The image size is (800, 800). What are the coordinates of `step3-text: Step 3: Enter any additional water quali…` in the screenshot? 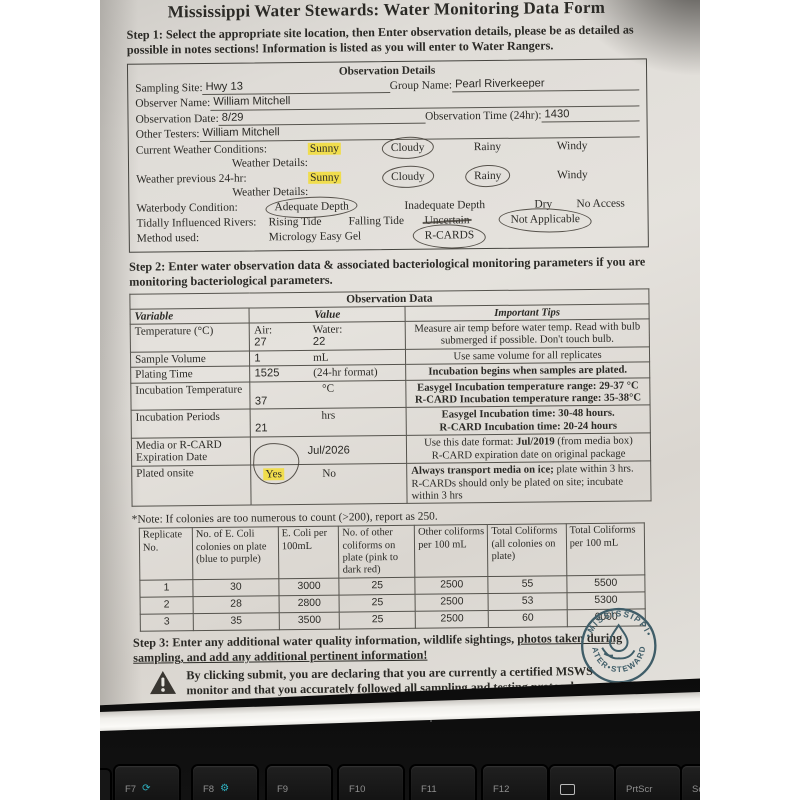 It's located at (325, 640).